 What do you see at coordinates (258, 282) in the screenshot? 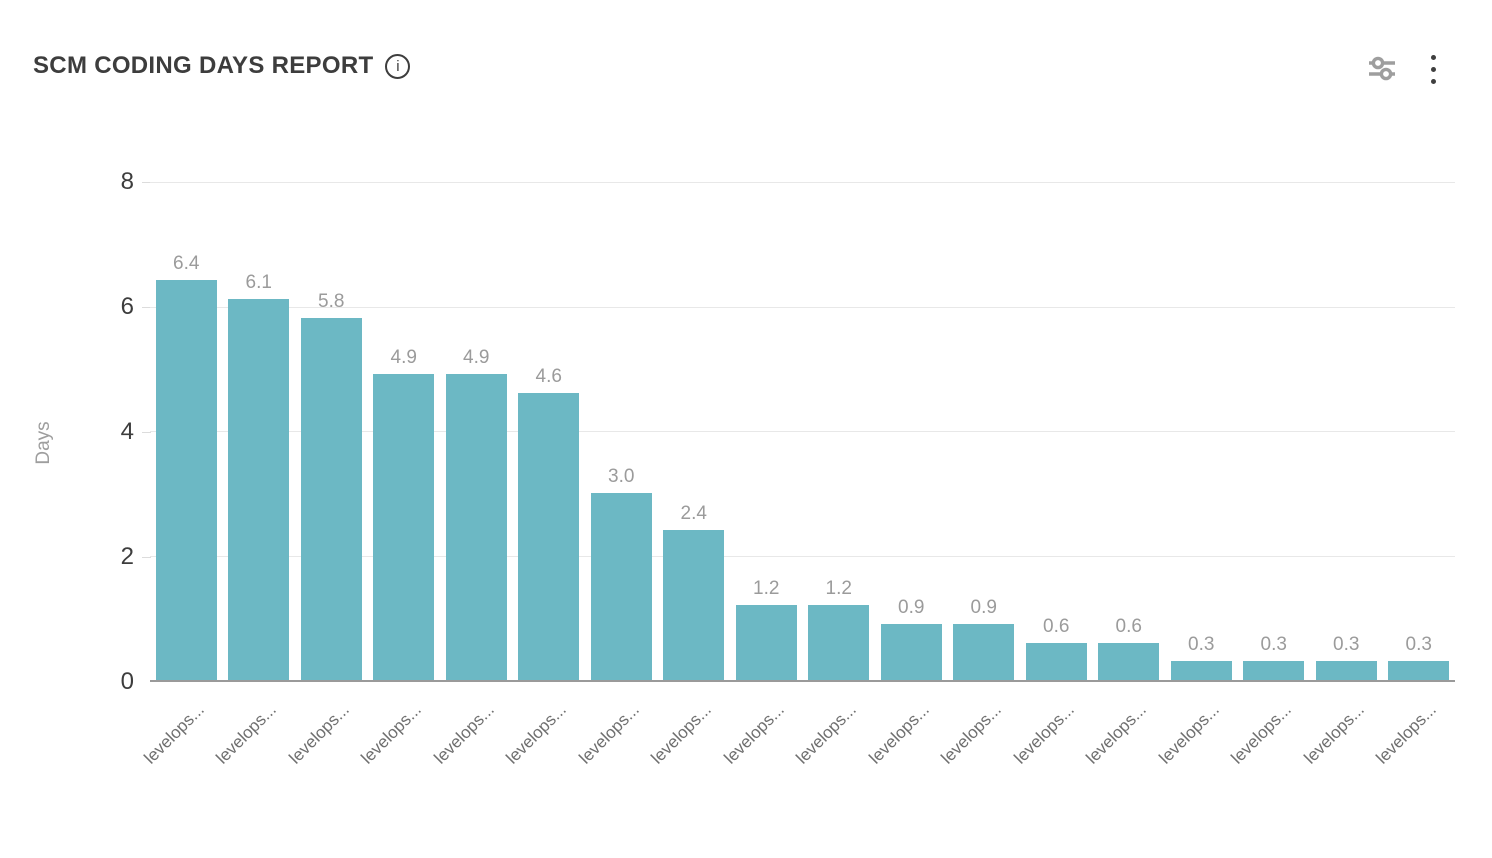
I see `bar-value-label: 6.1` at bounding box center [258, 282].